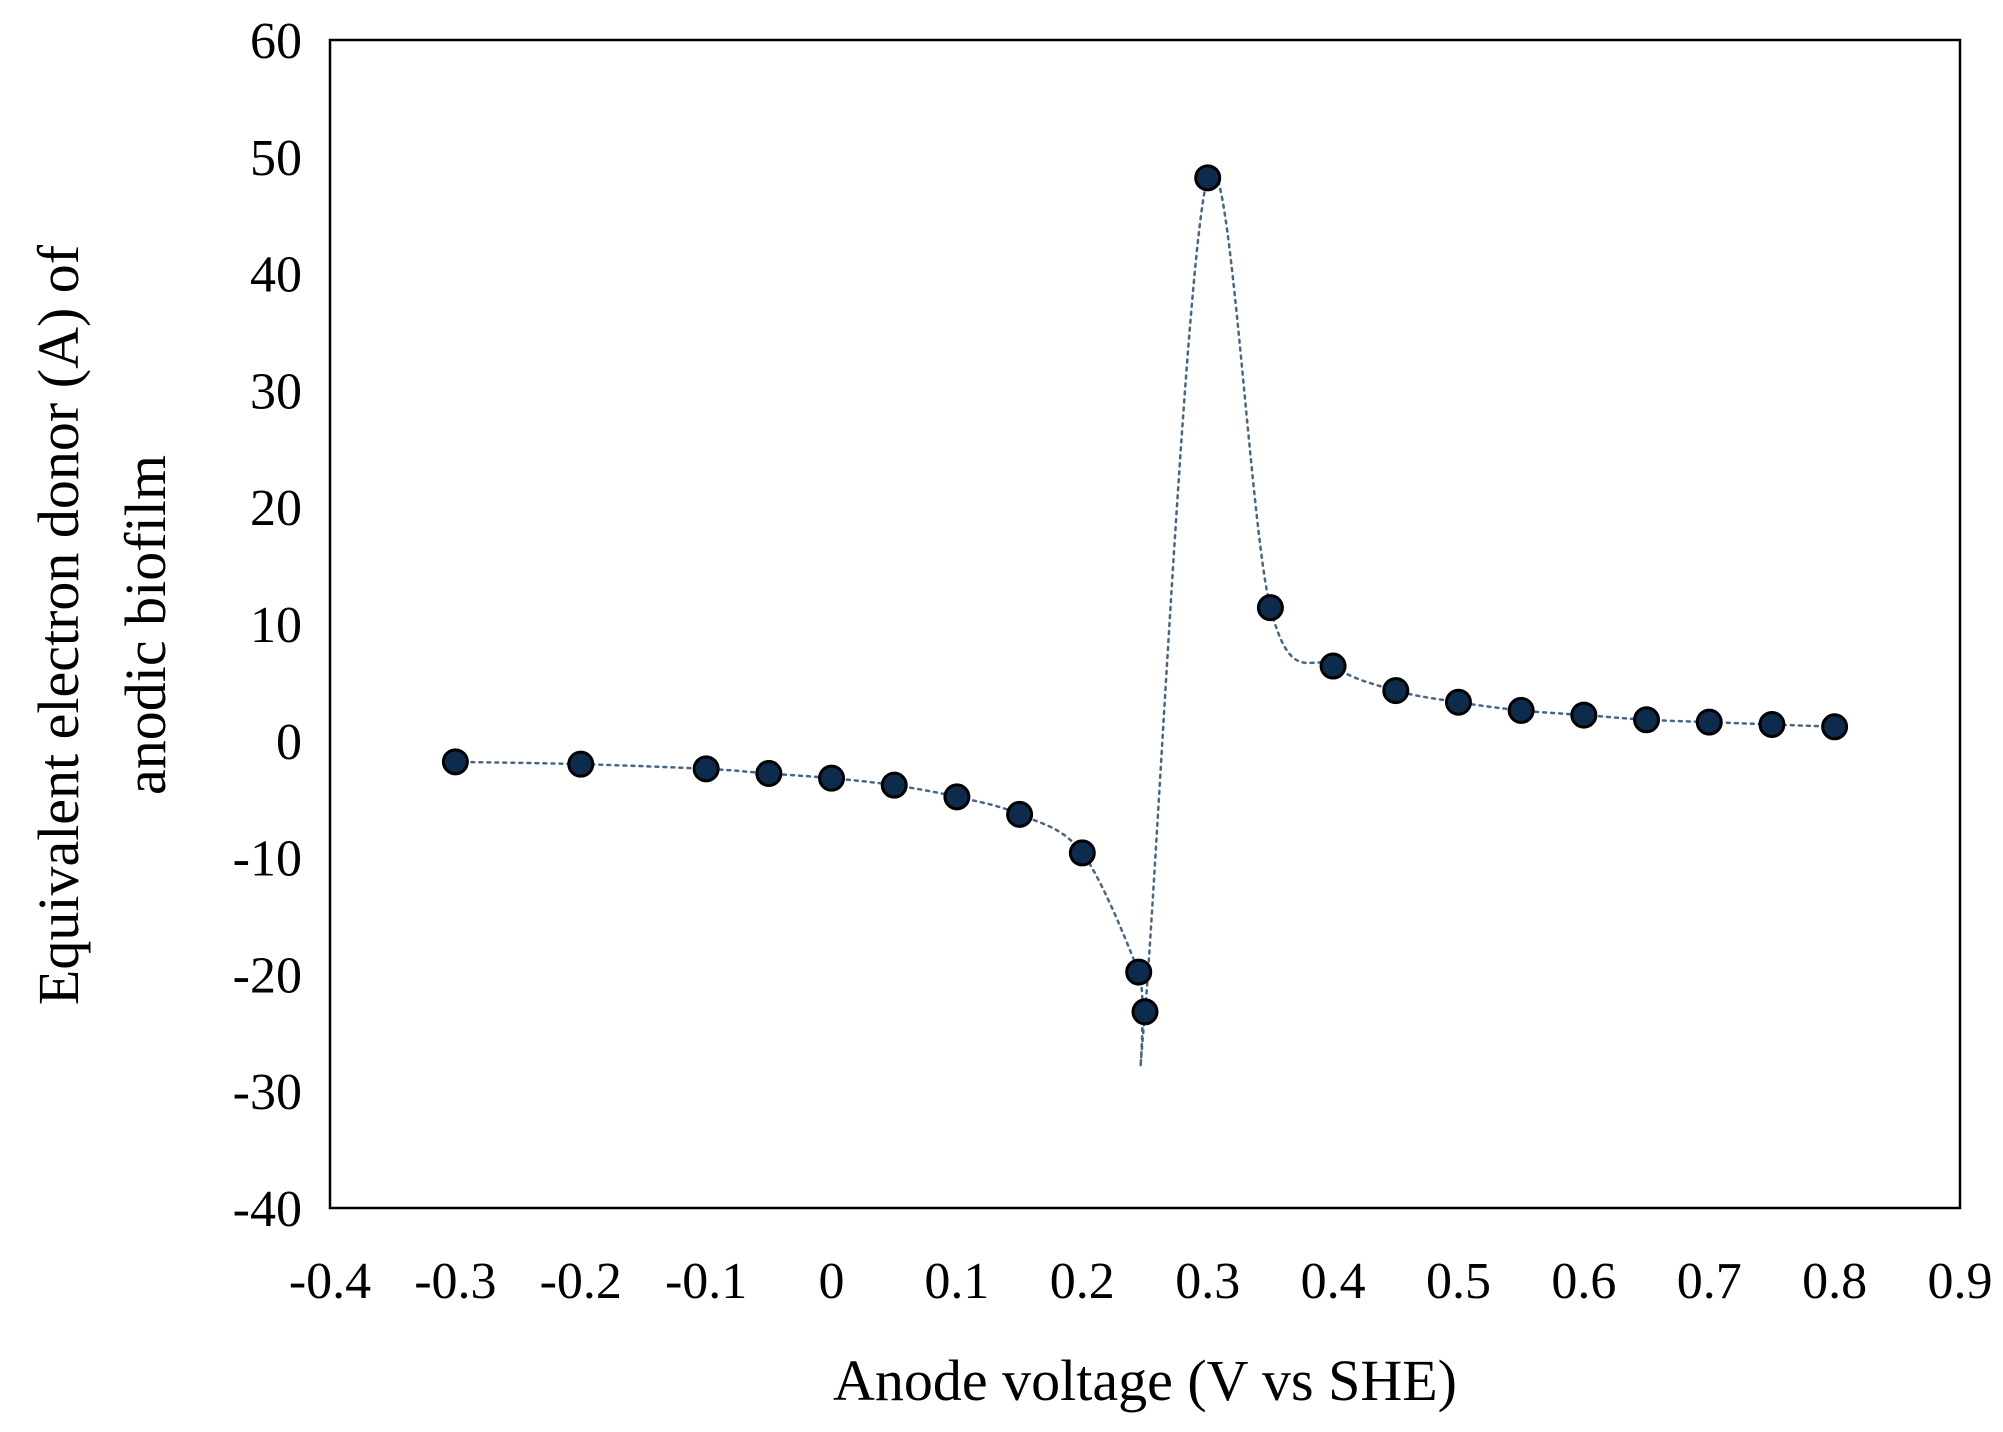 Image resolution: width=2003 pixels, height=1432 pixels. What do you see at coordinates (455, 1281) in the screenshot?
I see `x-tick-label: -0.3` at bounding box center [455, 1281].